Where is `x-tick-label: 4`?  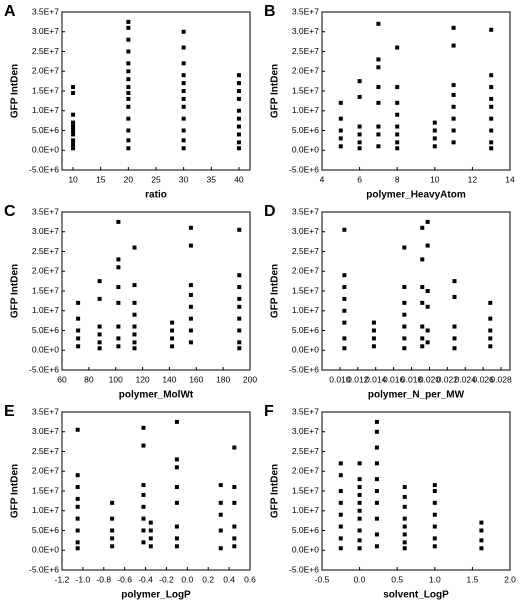 x-tick-label: 4 is located at coordinates (322, 179).